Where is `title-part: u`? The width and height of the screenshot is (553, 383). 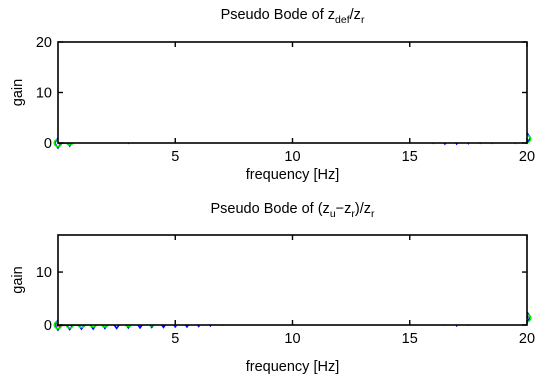 title-part: u is located at coordinates (333, 214).